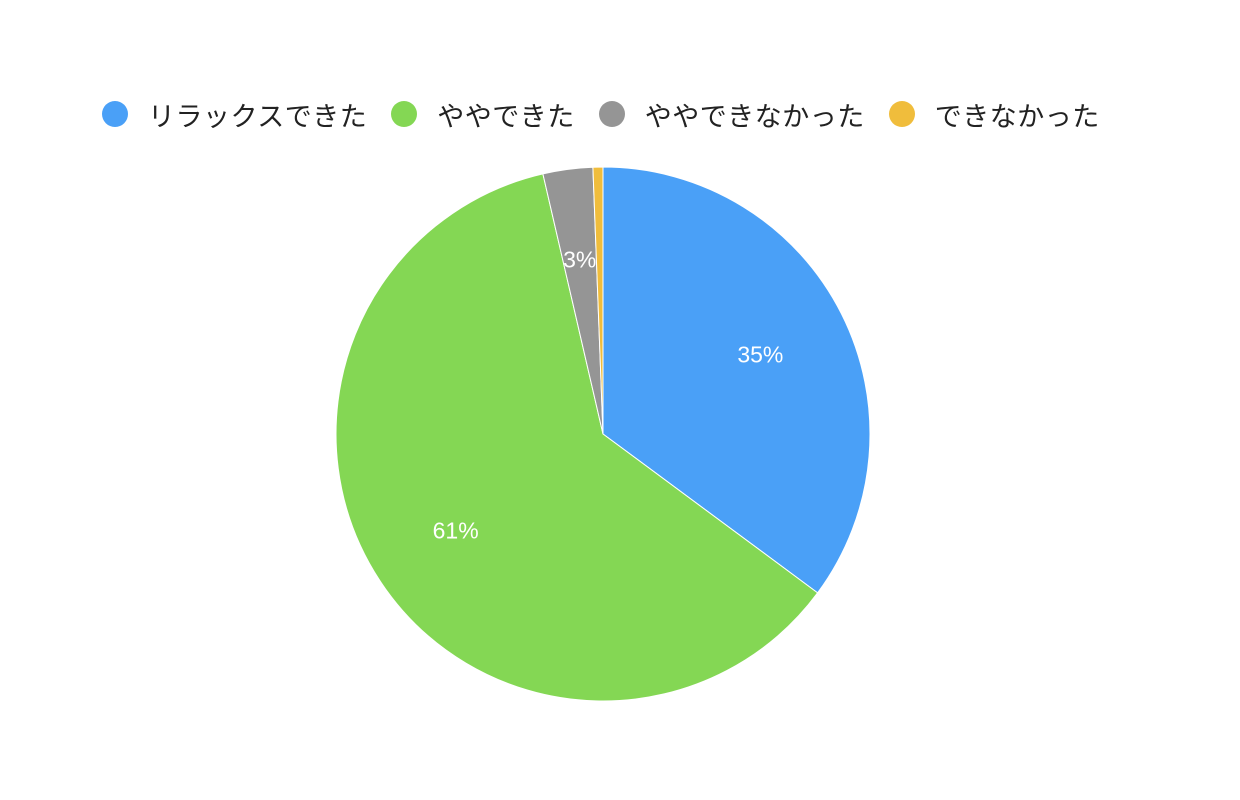  What do you see at coordinates (258, 117) in the screenshot?
I see `legend-label-relaxed: リラックスできた` at bounding box center [258, 117].